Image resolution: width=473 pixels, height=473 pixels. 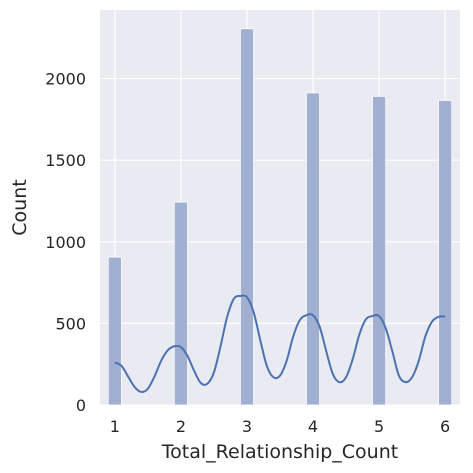 I want to click on y-axis-label: Count, so click(x=20, y=207).